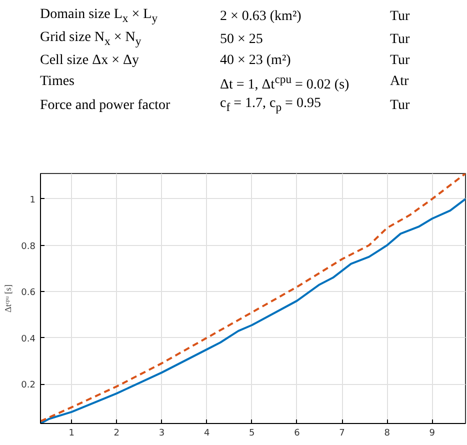 The width and height of the screenshot is (467, 445). What do you see at coordinates (284, 83) in the screenshot?
I see `text: Δt = 1, Δt$^{cpu}$ = 0.02 (s)` at bounding box center [284, 83].